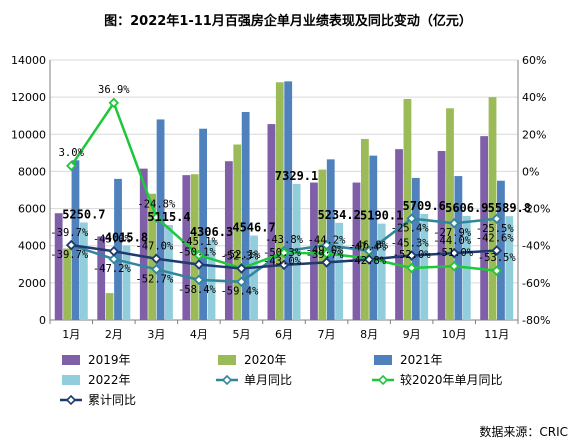 The image size is (576, 448). Describe the element at coordinates (495, 229) in the screenshot. I see `line-data-label: -25.5%` at that location.